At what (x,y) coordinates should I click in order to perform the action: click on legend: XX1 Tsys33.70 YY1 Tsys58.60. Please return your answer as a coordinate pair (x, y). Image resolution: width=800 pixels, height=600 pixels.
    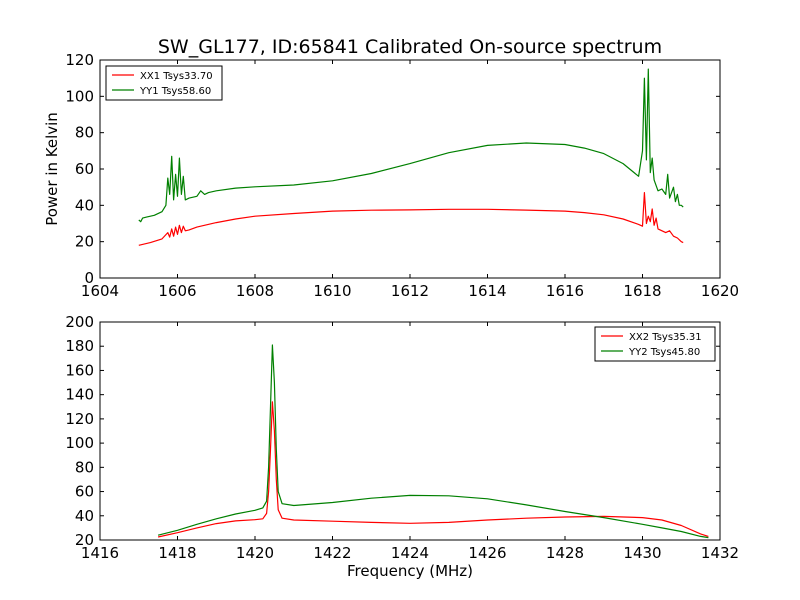
    Looking at the image, I should click on (164, 83).